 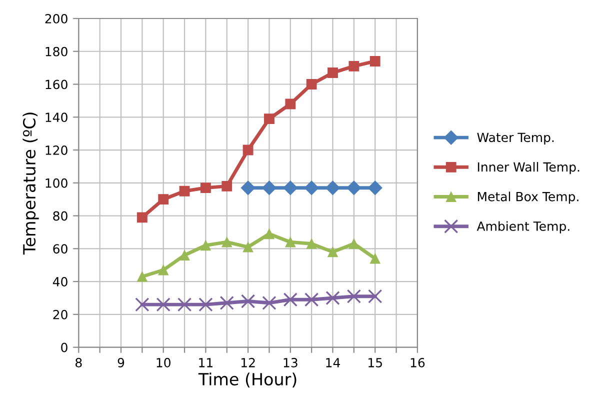 What do you see at coordinates (60, 315) in the screenshot?
I see `y-tick-label: 20` at bounding box center [60, 315].